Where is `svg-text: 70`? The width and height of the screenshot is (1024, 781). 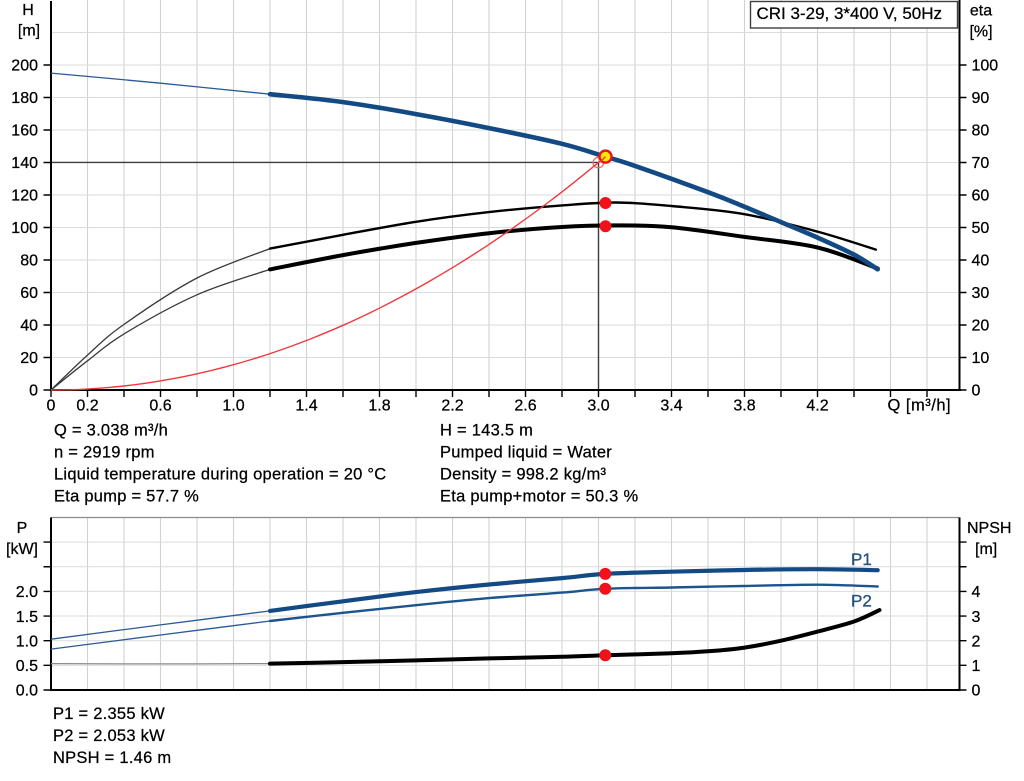
svg-text: 70 is located at coordinates (981, 163).